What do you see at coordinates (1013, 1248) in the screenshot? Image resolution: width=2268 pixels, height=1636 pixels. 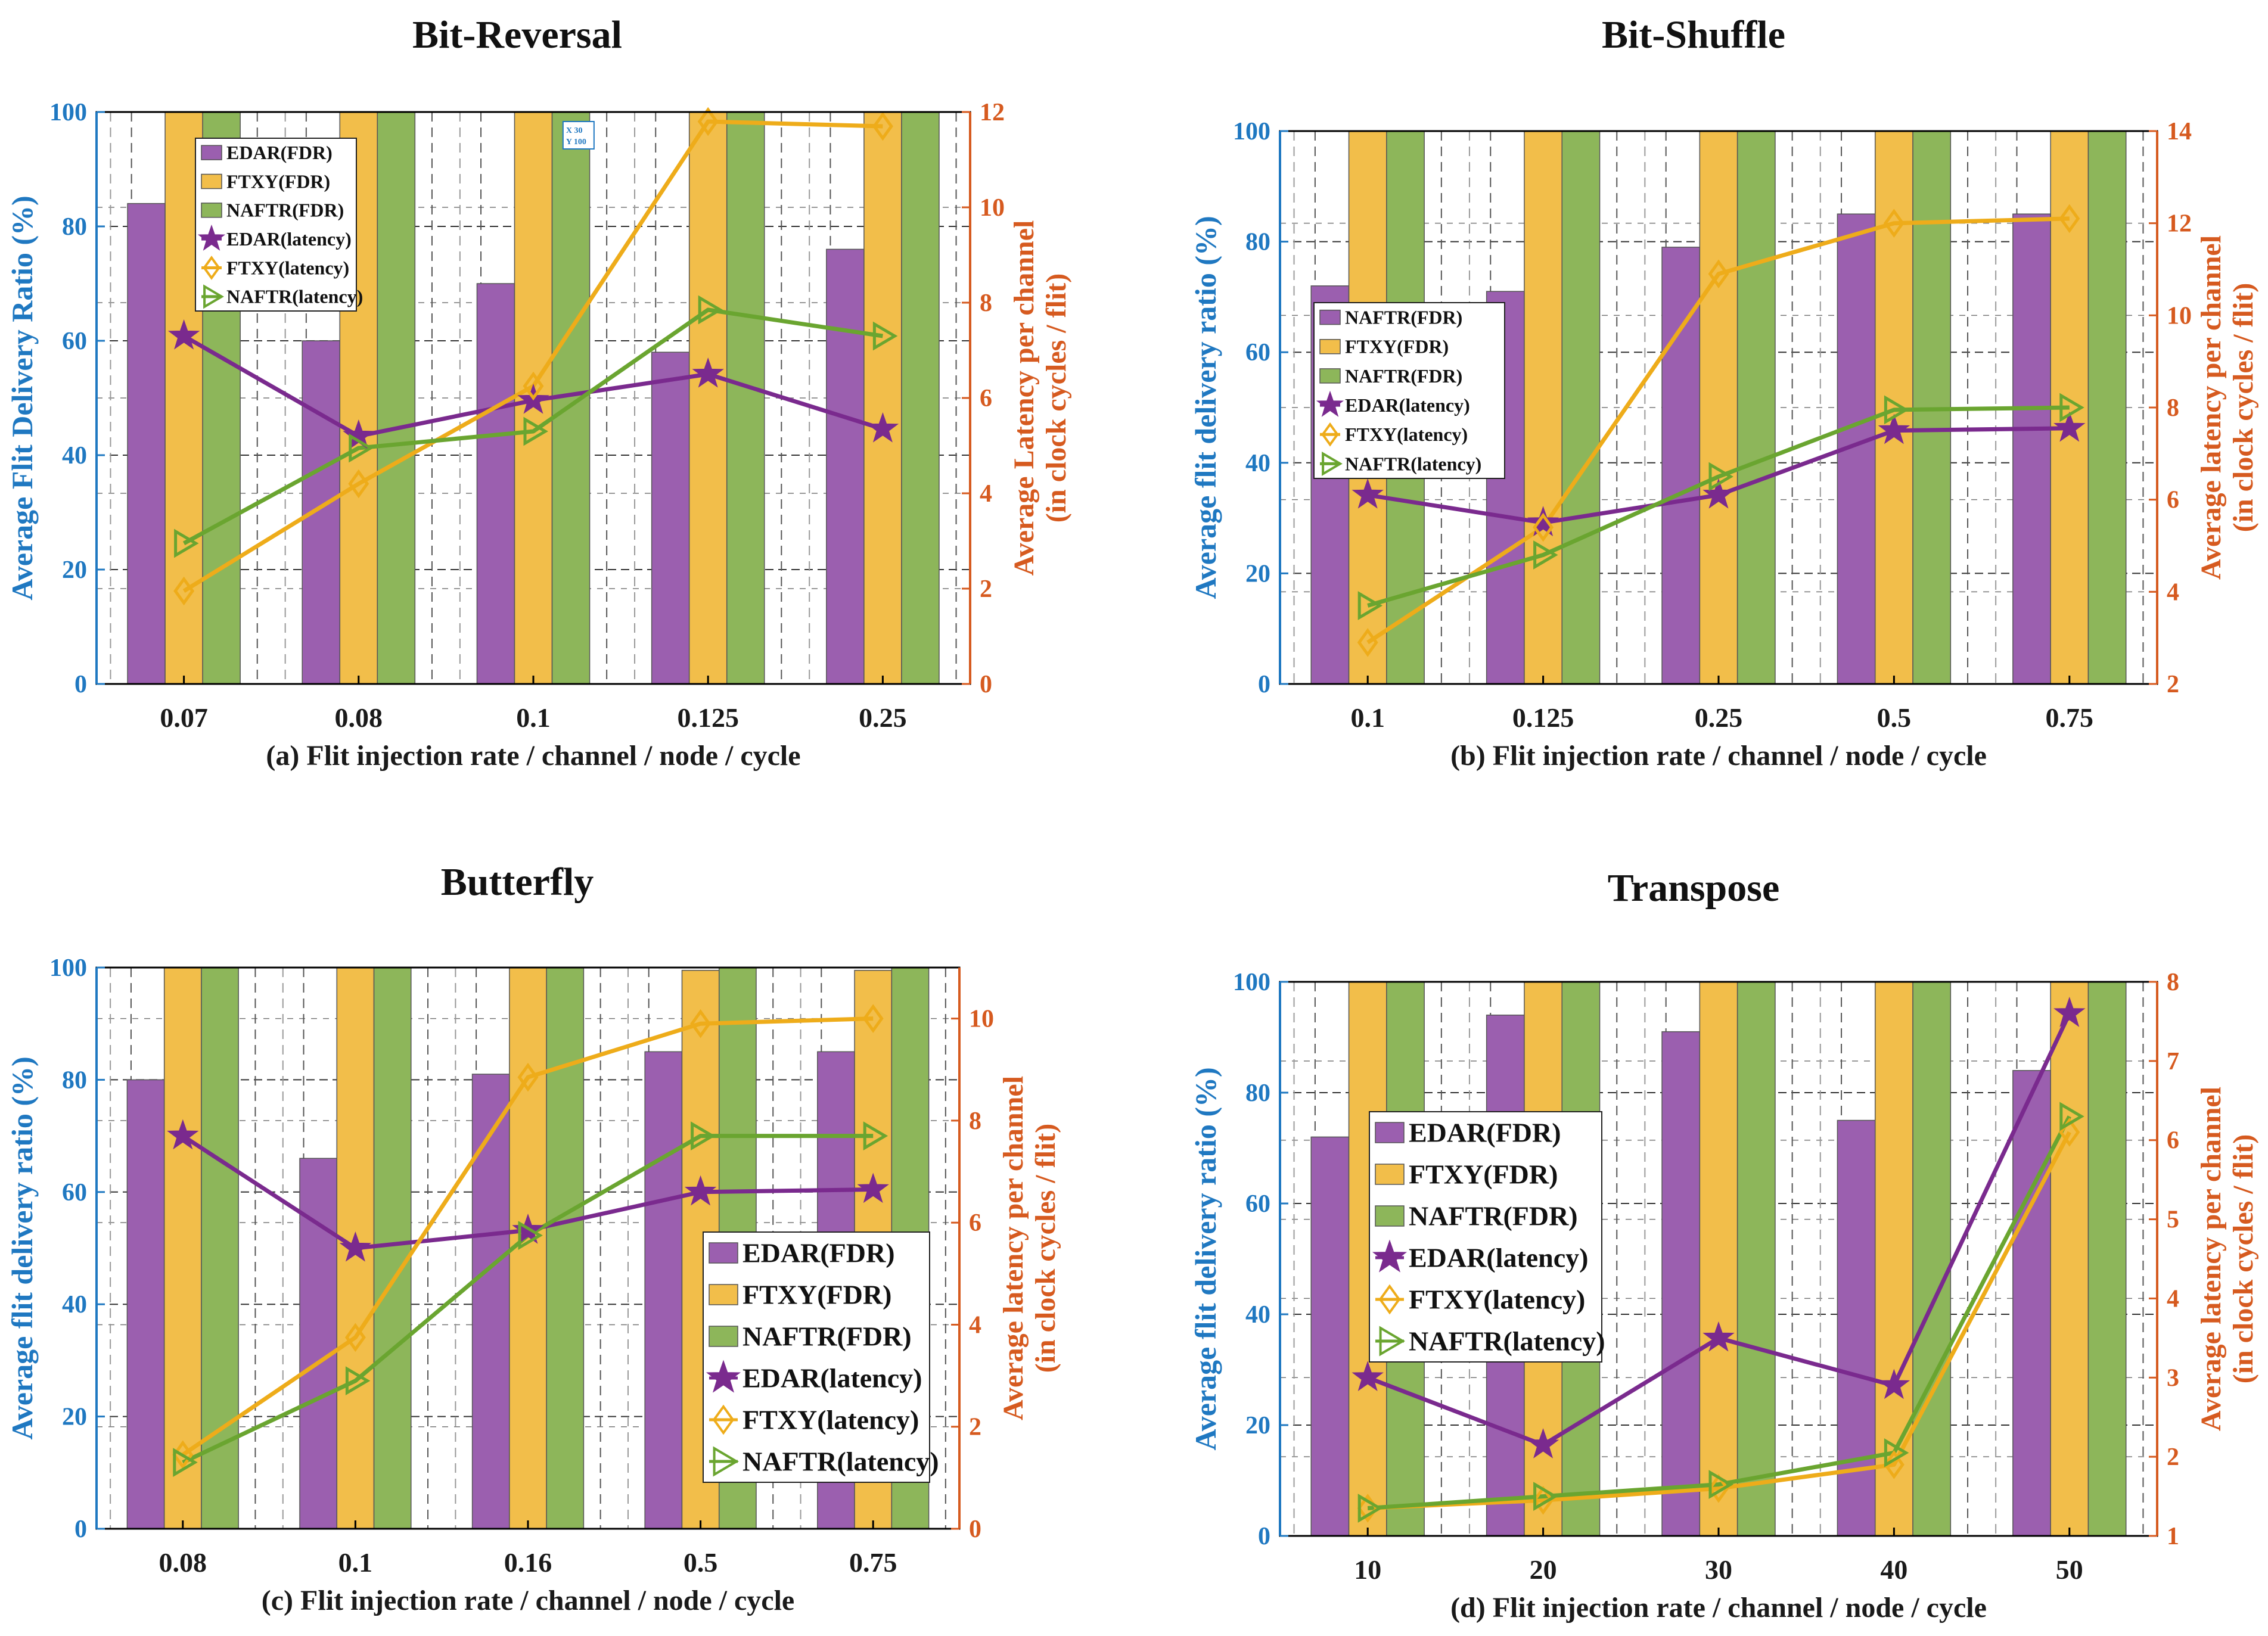 I see `y2-axis-label-line1-c: Average latency per channel` at bounding box center [1013, 1248].